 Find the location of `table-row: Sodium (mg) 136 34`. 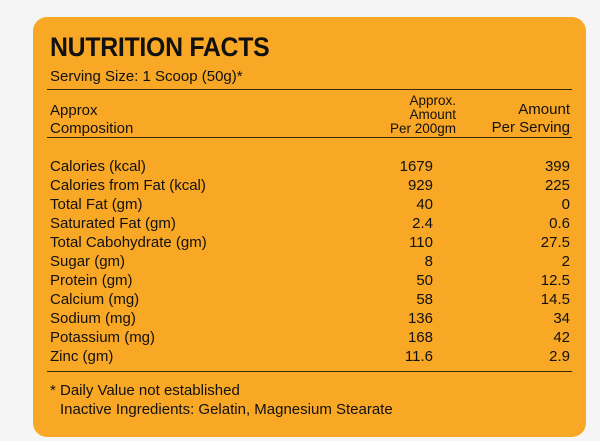

table-row: Sodium (mg) 136 34 is located at coordinates (310, 318).